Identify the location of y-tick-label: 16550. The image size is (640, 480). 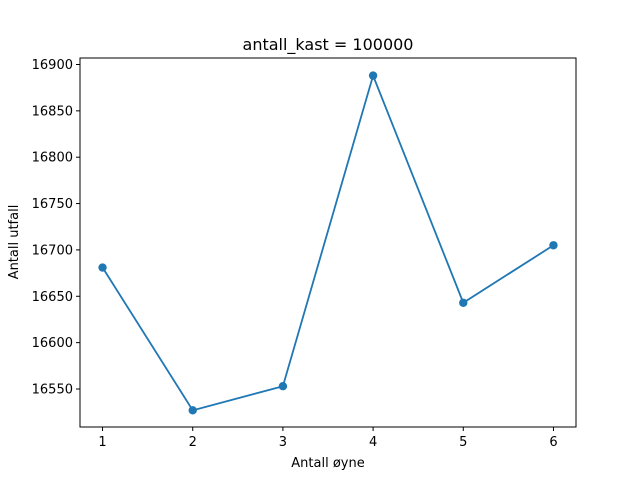
(52, 389).